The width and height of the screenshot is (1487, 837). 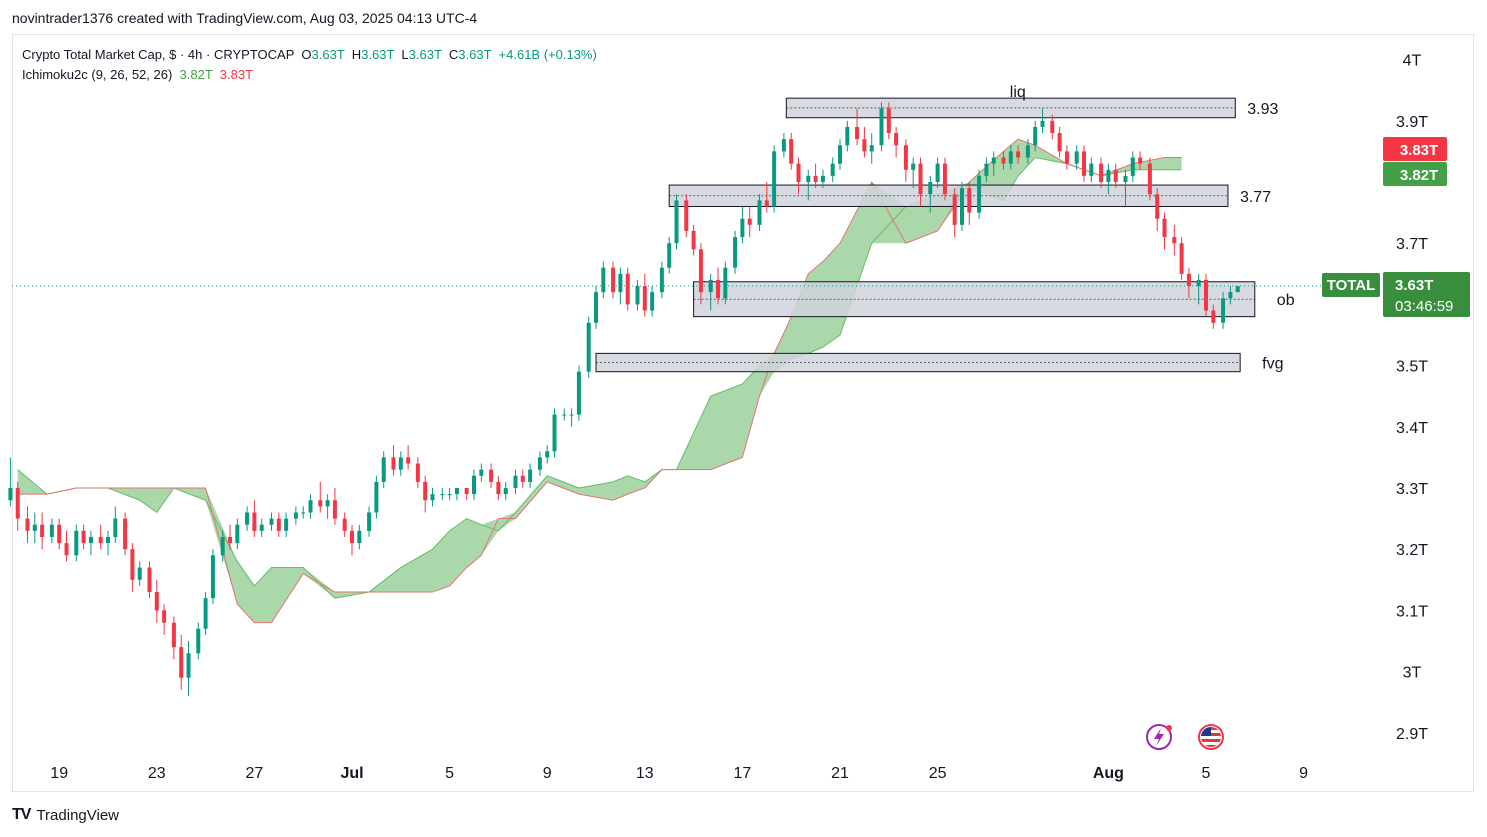 What do you see at coordinates (255, 773) in the screenshot?
I see `x-tick-label: 27` at bounding box center [255, 773].